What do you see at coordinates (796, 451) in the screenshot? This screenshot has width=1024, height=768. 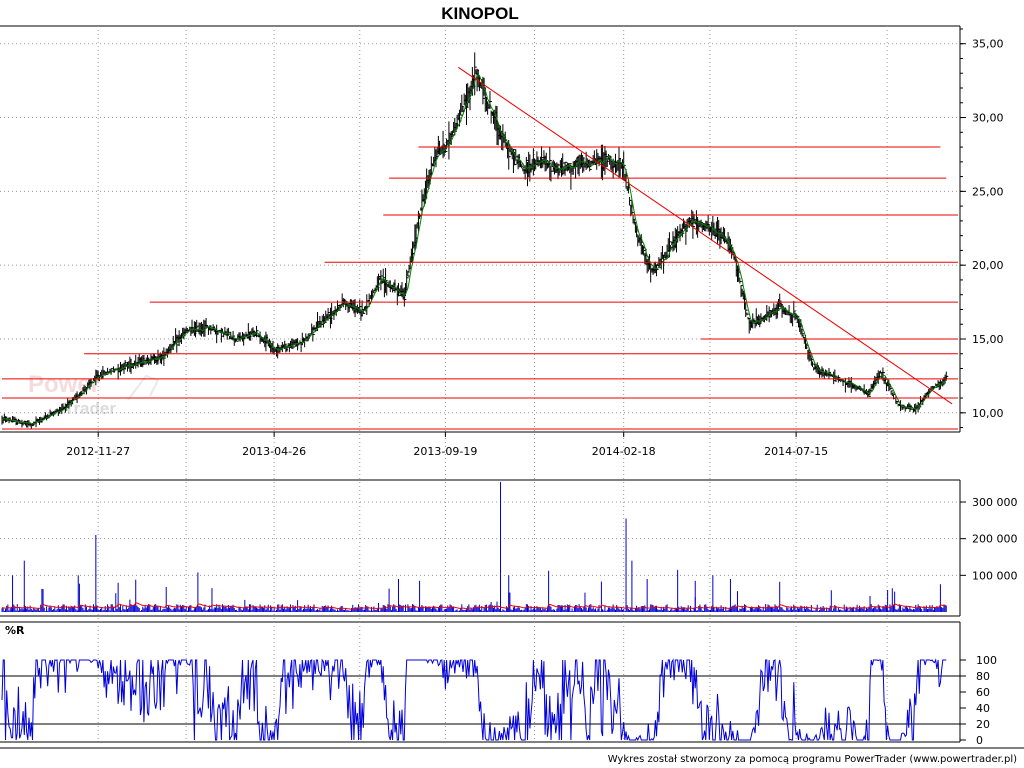 I see `x-tick-label: 2014-07-15` at bounding box center [796, 451].